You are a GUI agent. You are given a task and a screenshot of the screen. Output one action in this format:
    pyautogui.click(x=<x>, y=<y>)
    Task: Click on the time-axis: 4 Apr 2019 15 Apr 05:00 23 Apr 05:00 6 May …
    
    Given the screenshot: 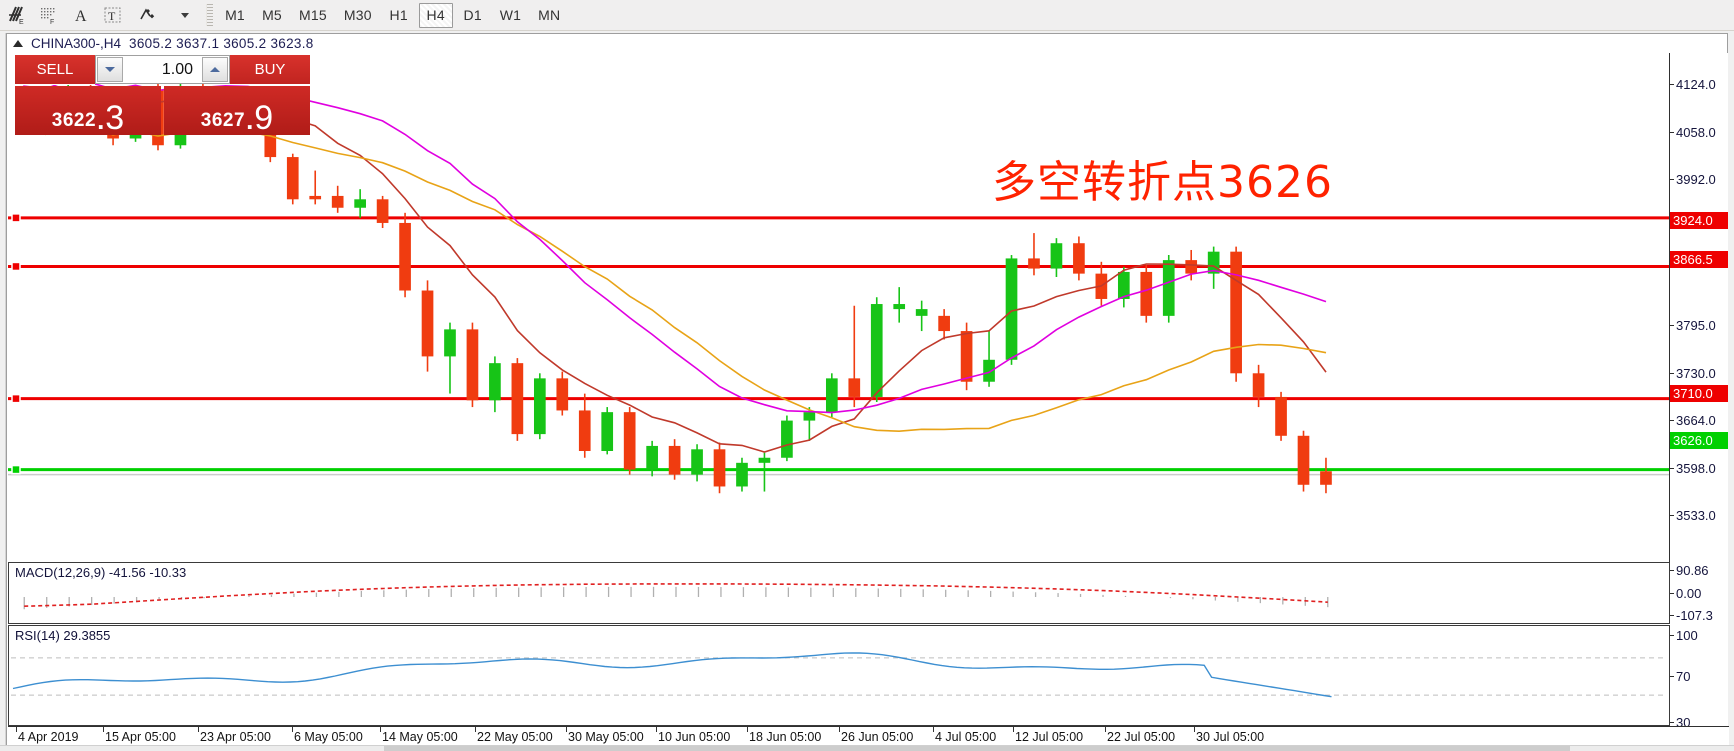 What is the action you would take?
    pyautogui.click(x=868, y=736)
    